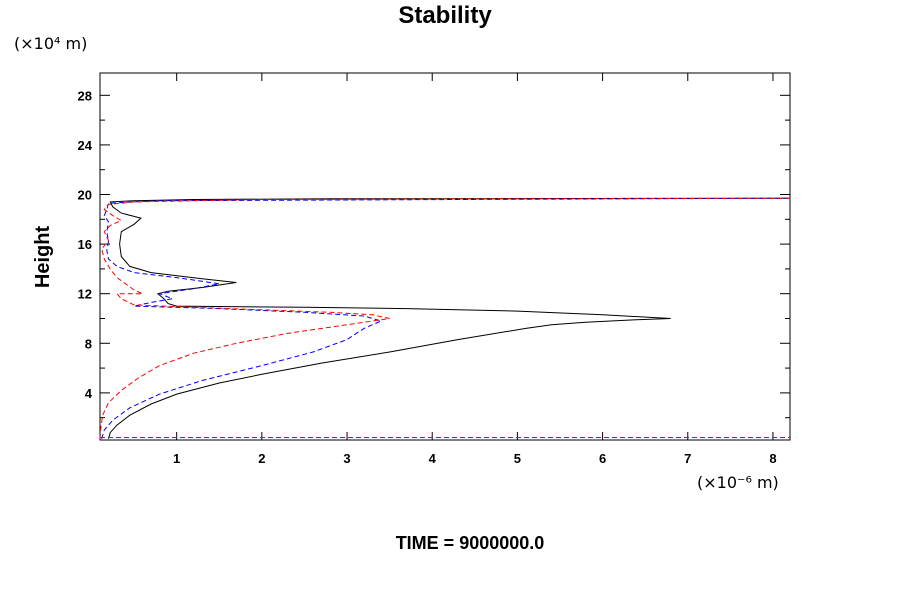  What do you see at coordinates (89, 393) in the screenshot?
I see `y-tick-label: 4` at bounding box center [89, 393].